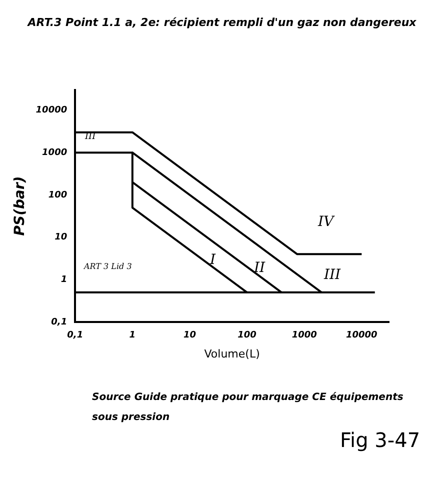 The height and width of the screenshot is (478, 444). Describe the element at coordinates (222, 22) in the screenshot. I see `chart-title: ART.3 Point 1.1 a, 2e: récipient rempli d'un gaz non dangereux` at that location.